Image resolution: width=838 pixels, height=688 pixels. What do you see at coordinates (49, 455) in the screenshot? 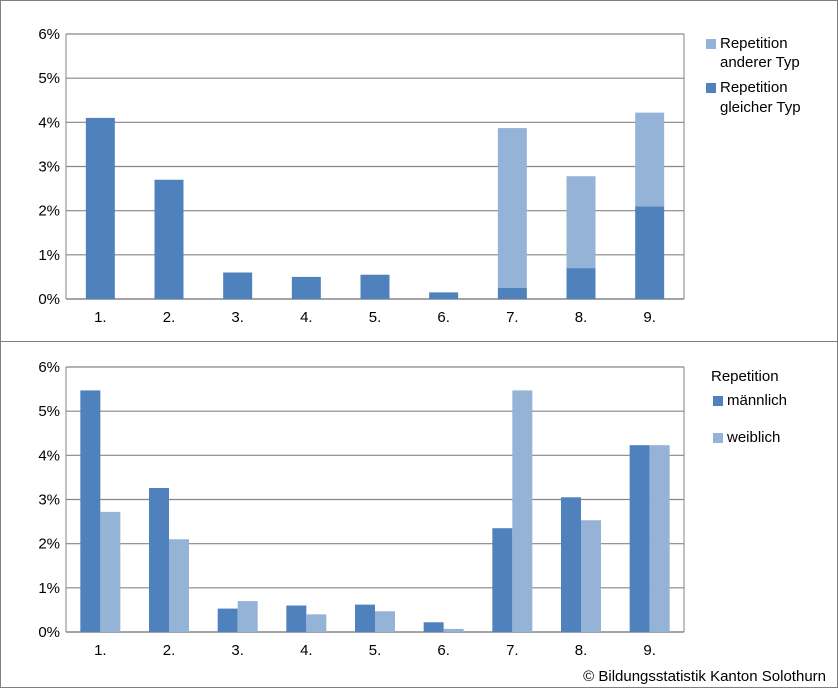
I see `bottom-y-tick-label: 4%` at bounding box center [49, 455].